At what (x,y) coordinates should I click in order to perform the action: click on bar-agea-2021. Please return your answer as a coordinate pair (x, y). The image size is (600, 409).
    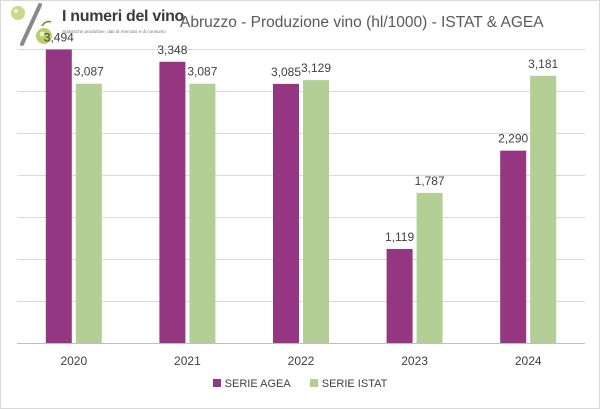
    Looking at the image, I should click on (172, 202).